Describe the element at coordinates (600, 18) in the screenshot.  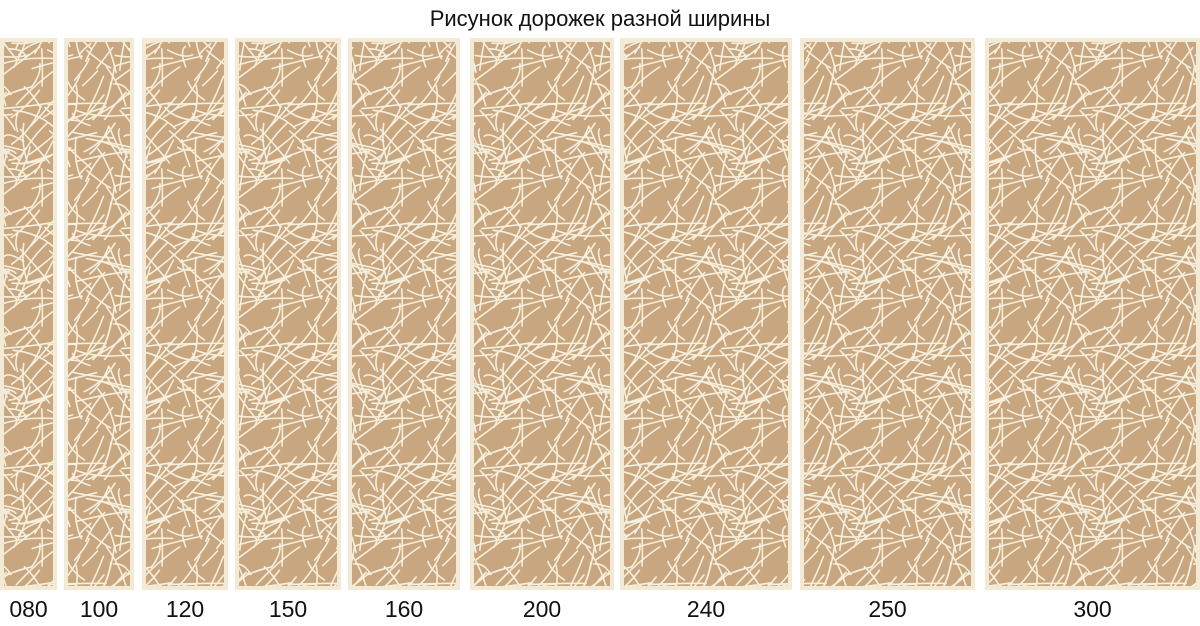
I see `title: Рисунок дорожек разной ширины` at that location.